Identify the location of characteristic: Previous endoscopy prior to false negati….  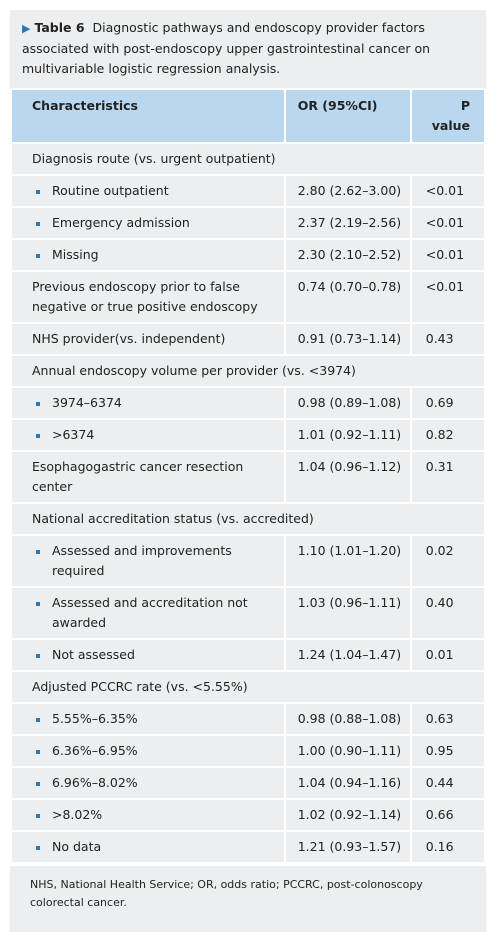
(148, 297).